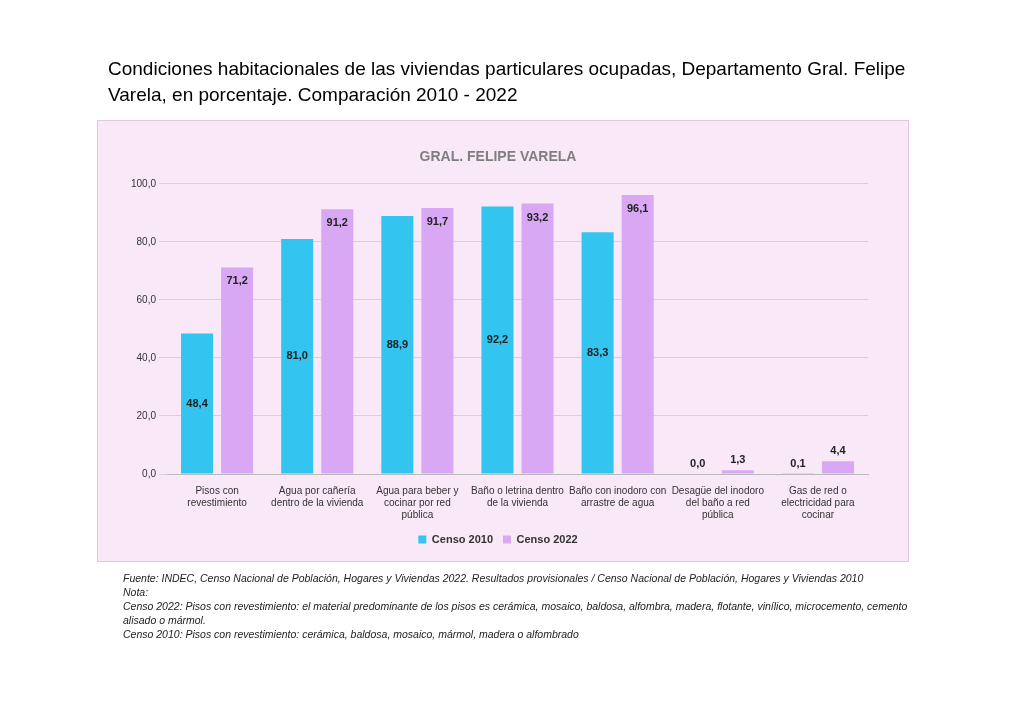 The height and width of the screenshot is (712, 1024). What do you see at coordinates (462, 538) in the screenshot?
I see `legend-label: Censo 2010` at bounding box center [462, 538].